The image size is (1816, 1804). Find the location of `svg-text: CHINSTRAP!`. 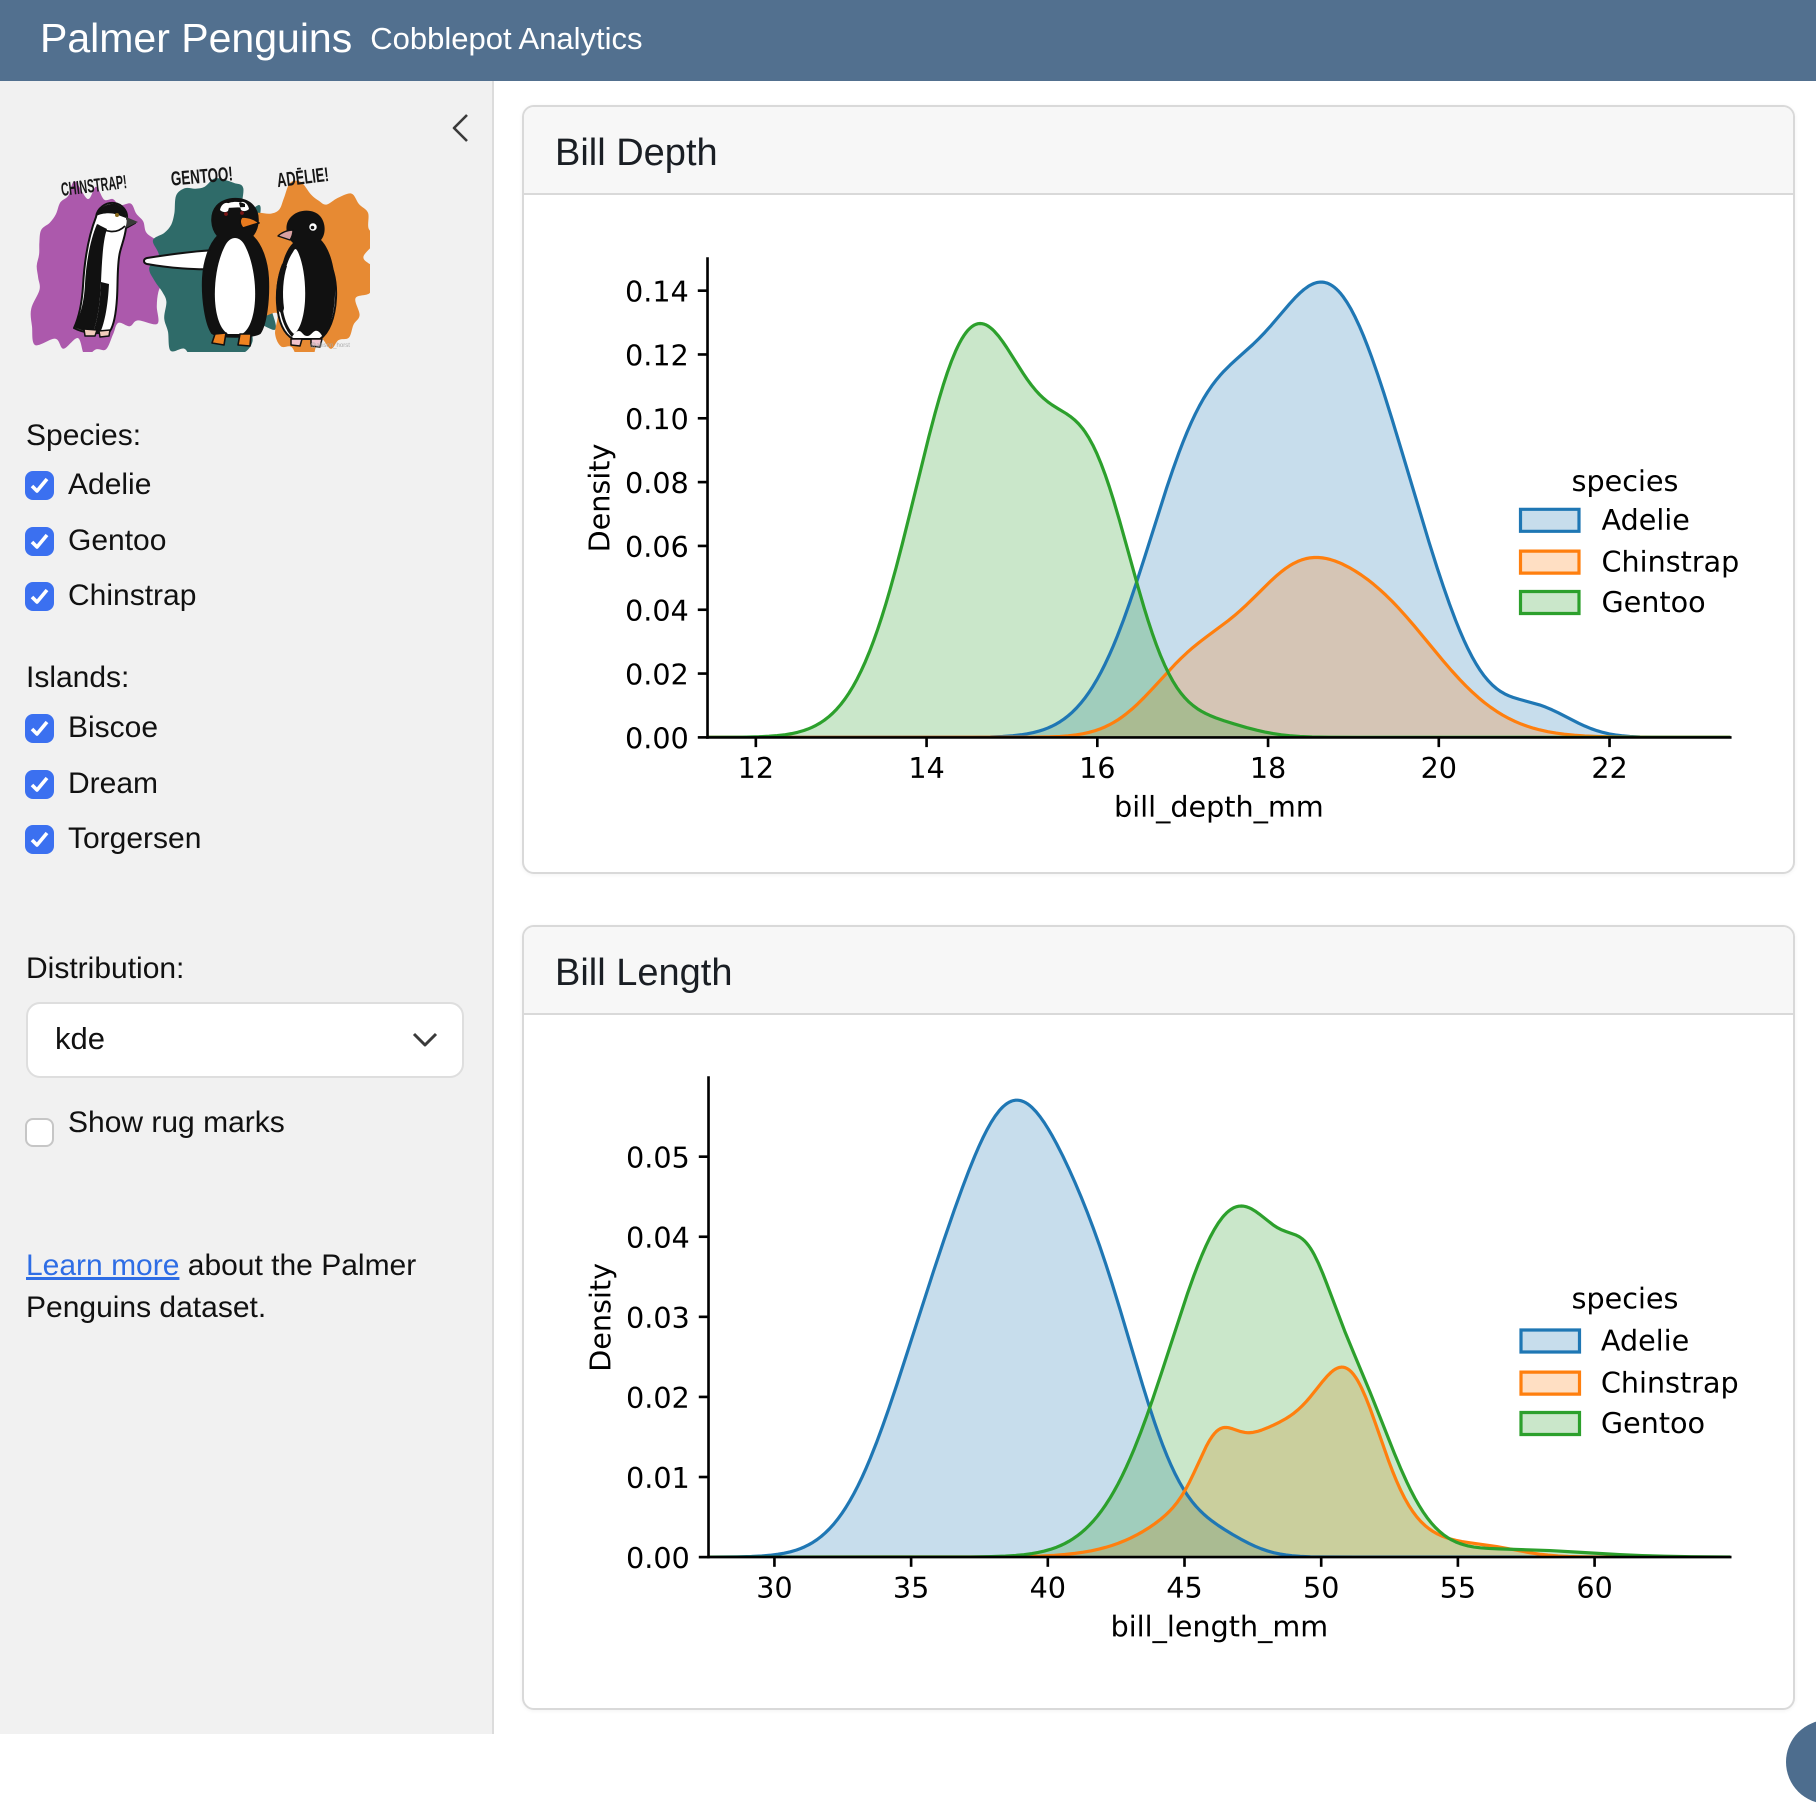

svg-text: CHINSTRAP! is located at coordinates (94, 186).